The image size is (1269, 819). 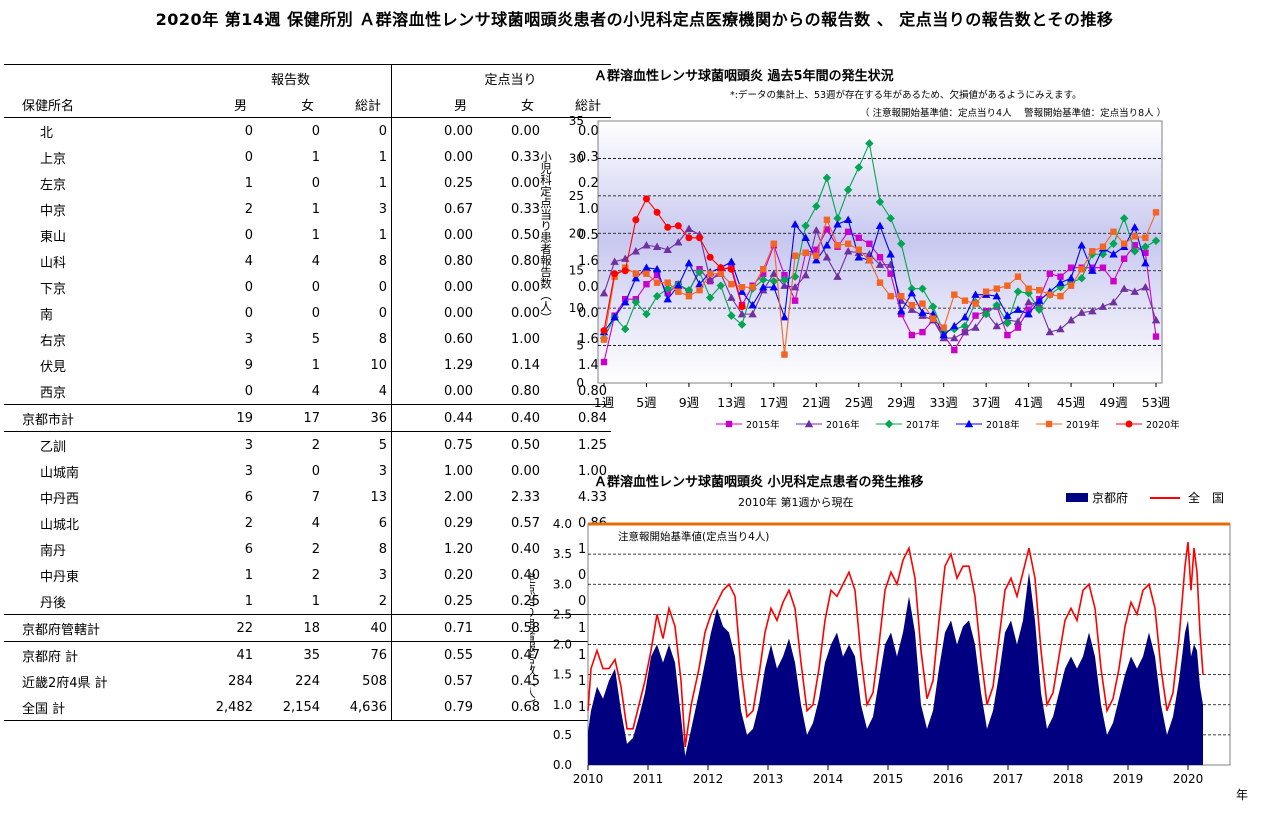 What do you see at coordinates (307, 313) in the screenshot?
I see `table-row: 南 0 0 0 0.00 0.00 0.00` at bounding box center [307, 313].